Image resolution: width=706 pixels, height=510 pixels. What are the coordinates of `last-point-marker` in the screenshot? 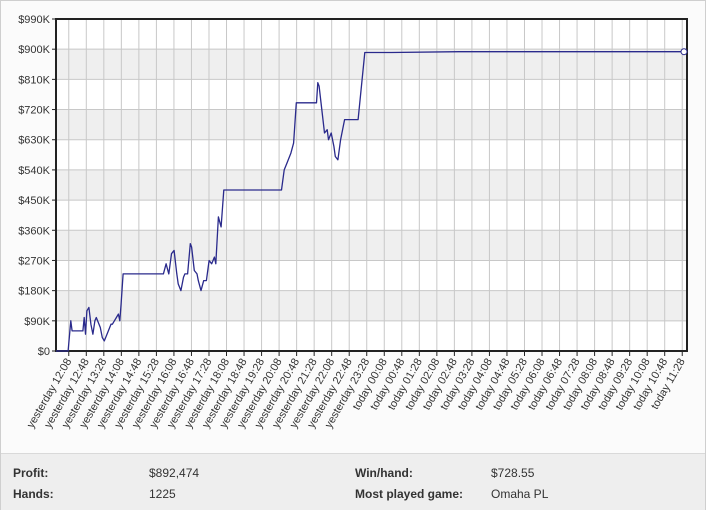 It's located at (684, 52).